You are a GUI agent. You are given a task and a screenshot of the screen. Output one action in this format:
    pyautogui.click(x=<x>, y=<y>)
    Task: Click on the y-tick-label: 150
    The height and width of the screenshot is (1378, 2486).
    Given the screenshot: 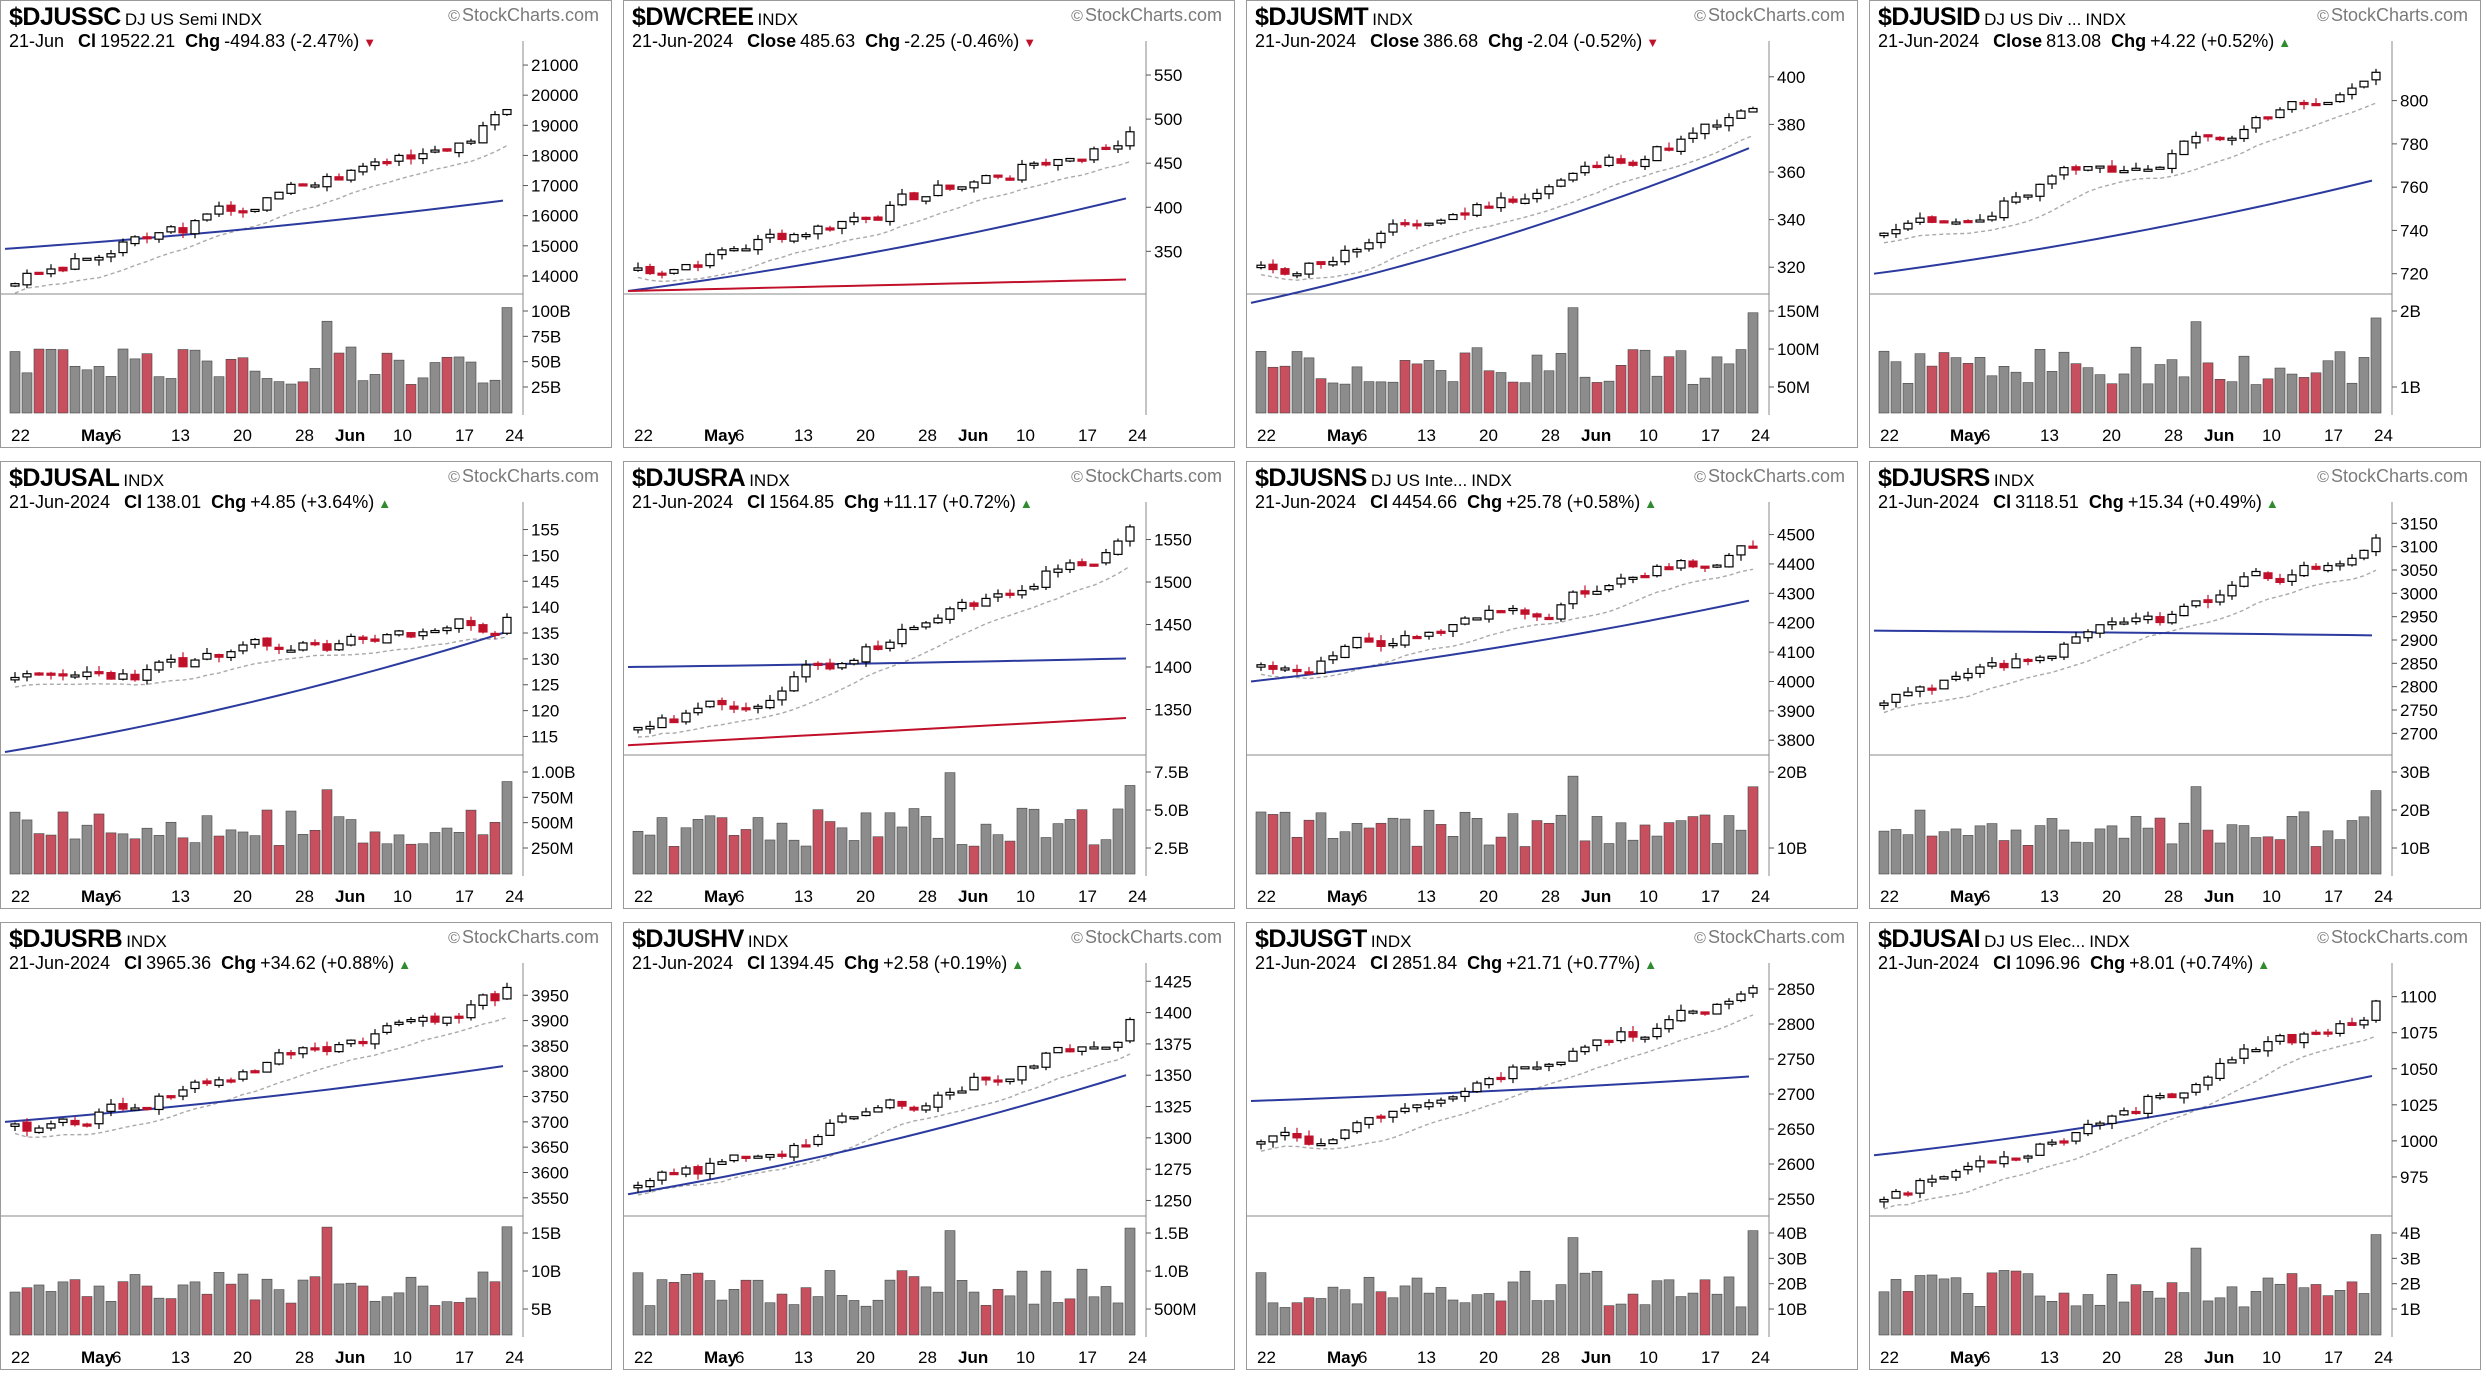 What is the action you would take?
    pyautogui.click(x=545, y=555)
    